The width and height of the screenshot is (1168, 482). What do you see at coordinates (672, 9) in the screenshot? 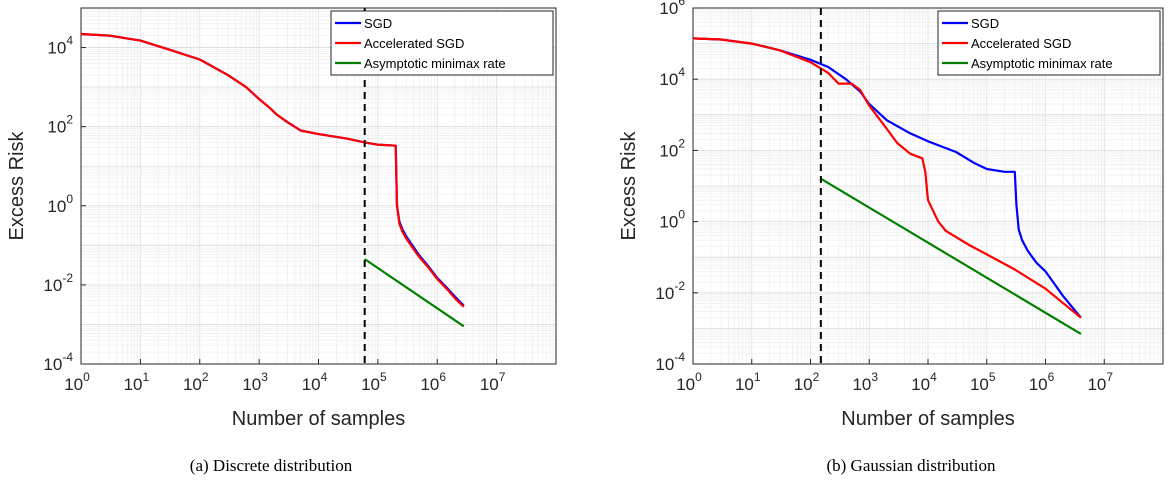
I see `y-tick-label: 106` at bounding box center [672, 9].